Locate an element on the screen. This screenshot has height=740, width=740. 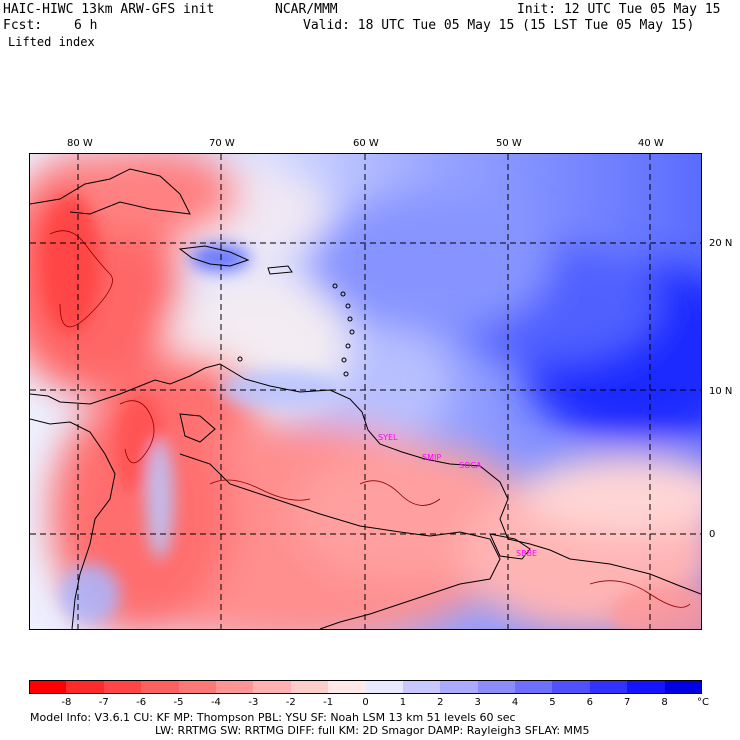
colorbar-label: 2 is located at coordinates (440, 702).